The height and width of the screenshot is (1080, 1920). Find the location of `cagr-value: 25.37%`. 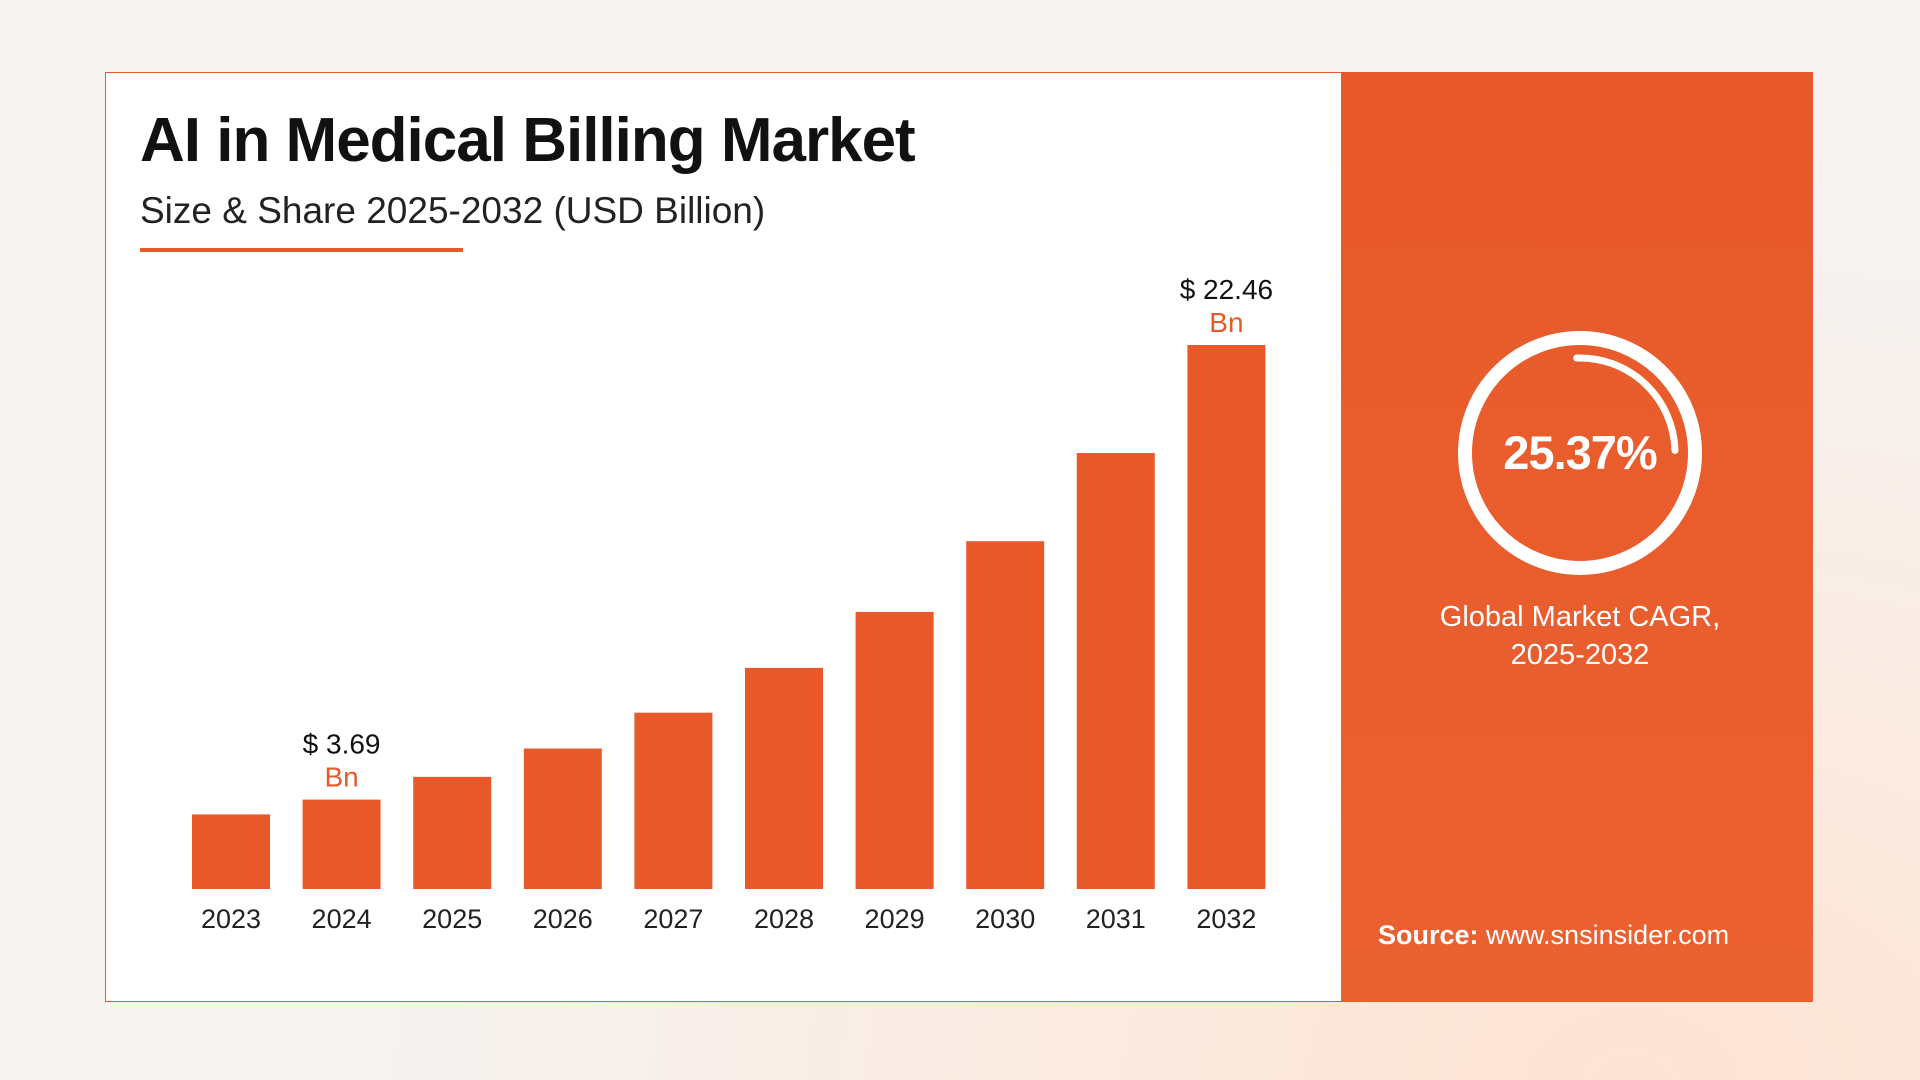

cagr-value: 25.37% is located at coordinates (1580, 452).